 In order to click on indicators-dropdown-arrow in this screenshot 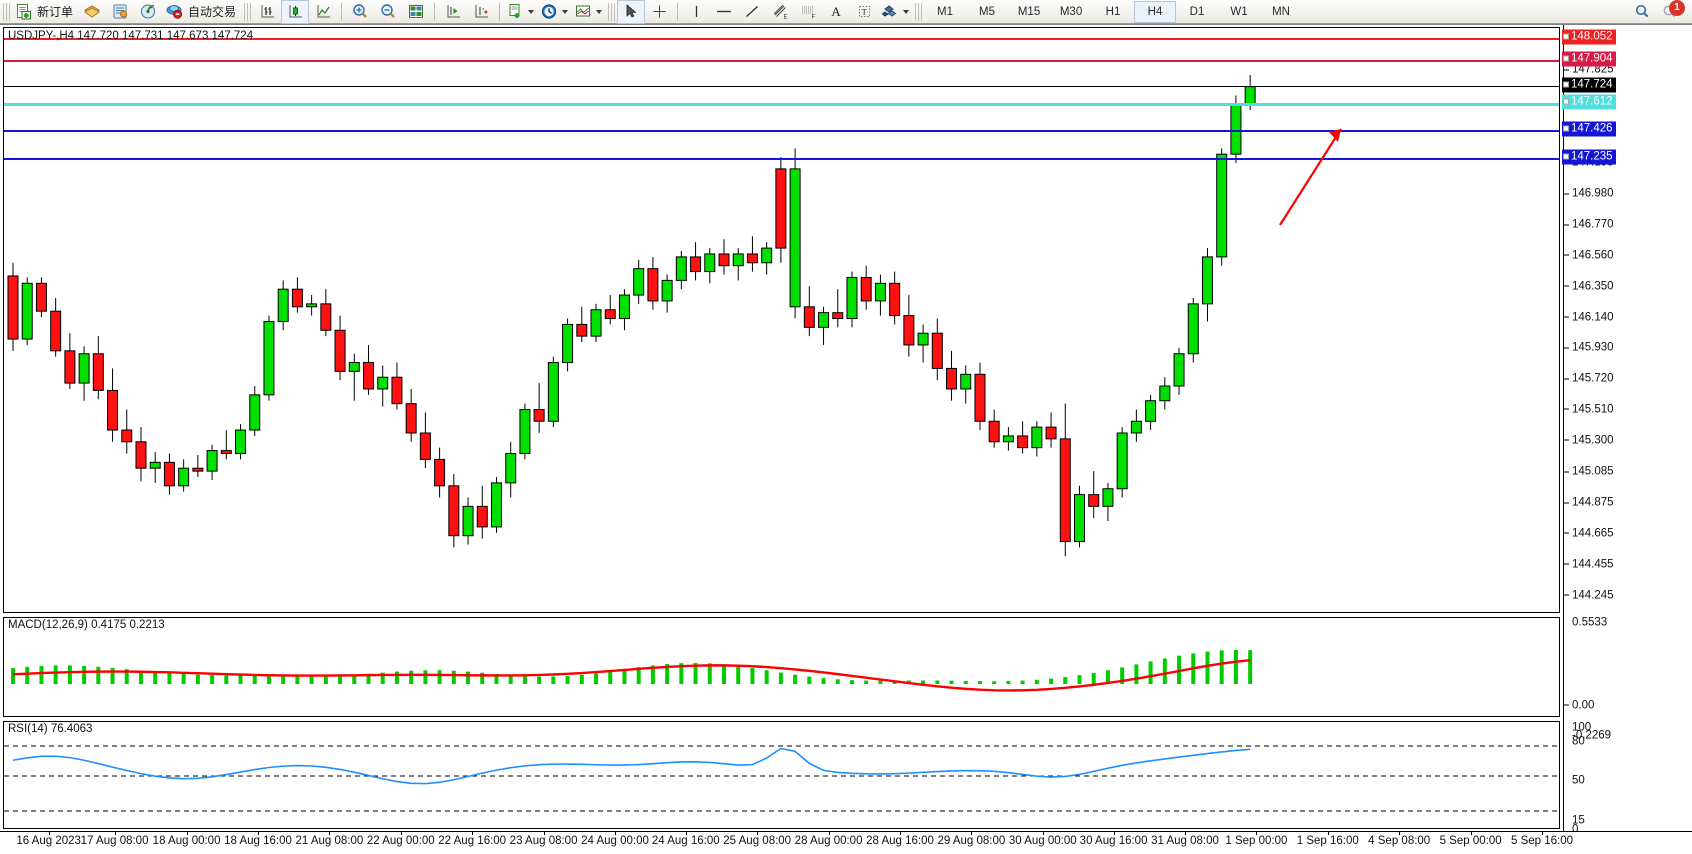, I will do `click(531, 11)`.